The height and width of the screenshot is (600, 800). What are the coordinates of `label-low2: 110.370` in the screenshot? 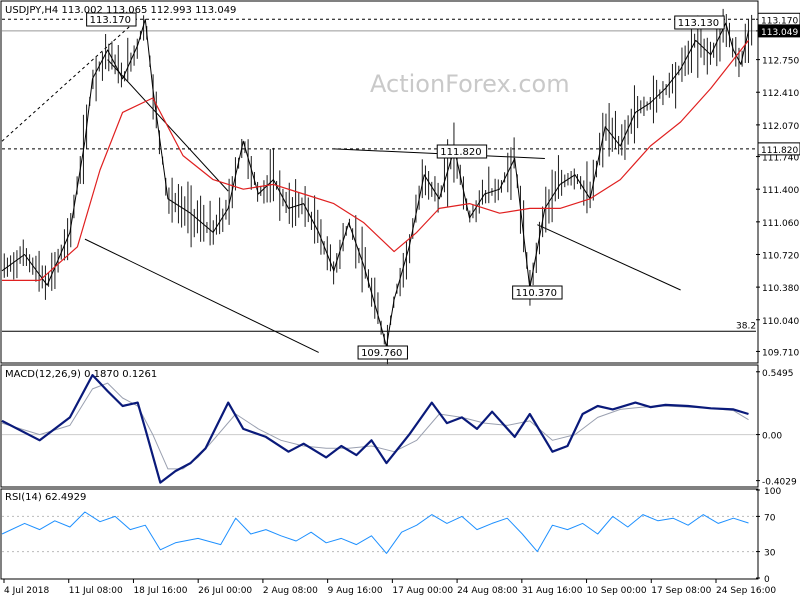 It's located at (536, 293).